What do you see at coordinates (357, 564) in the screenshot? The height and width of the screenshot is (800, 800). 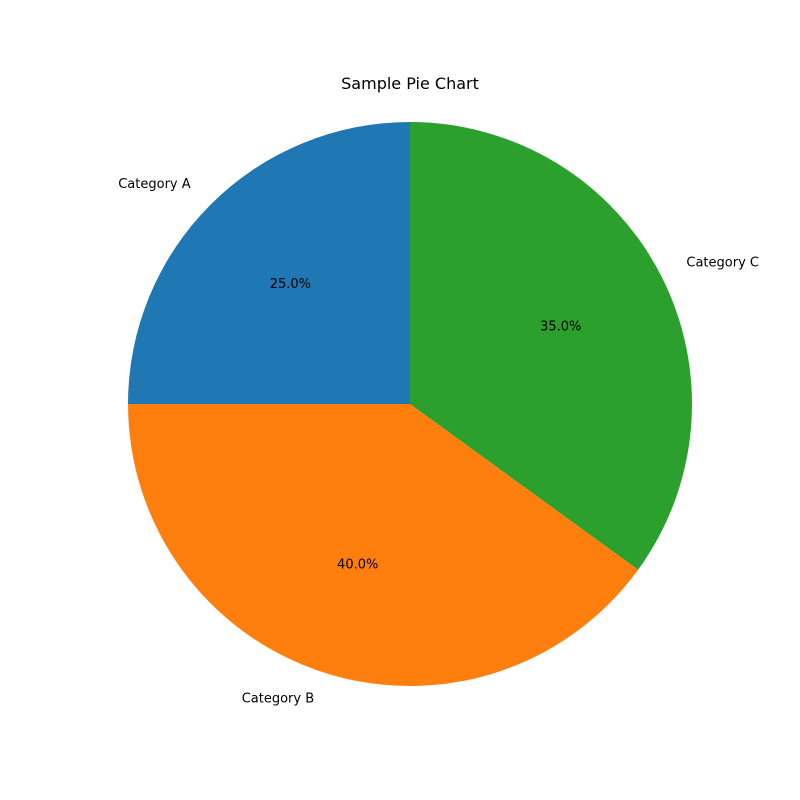 I see `slice-percent-label: 40.0%` at bounding box center [357, 564].